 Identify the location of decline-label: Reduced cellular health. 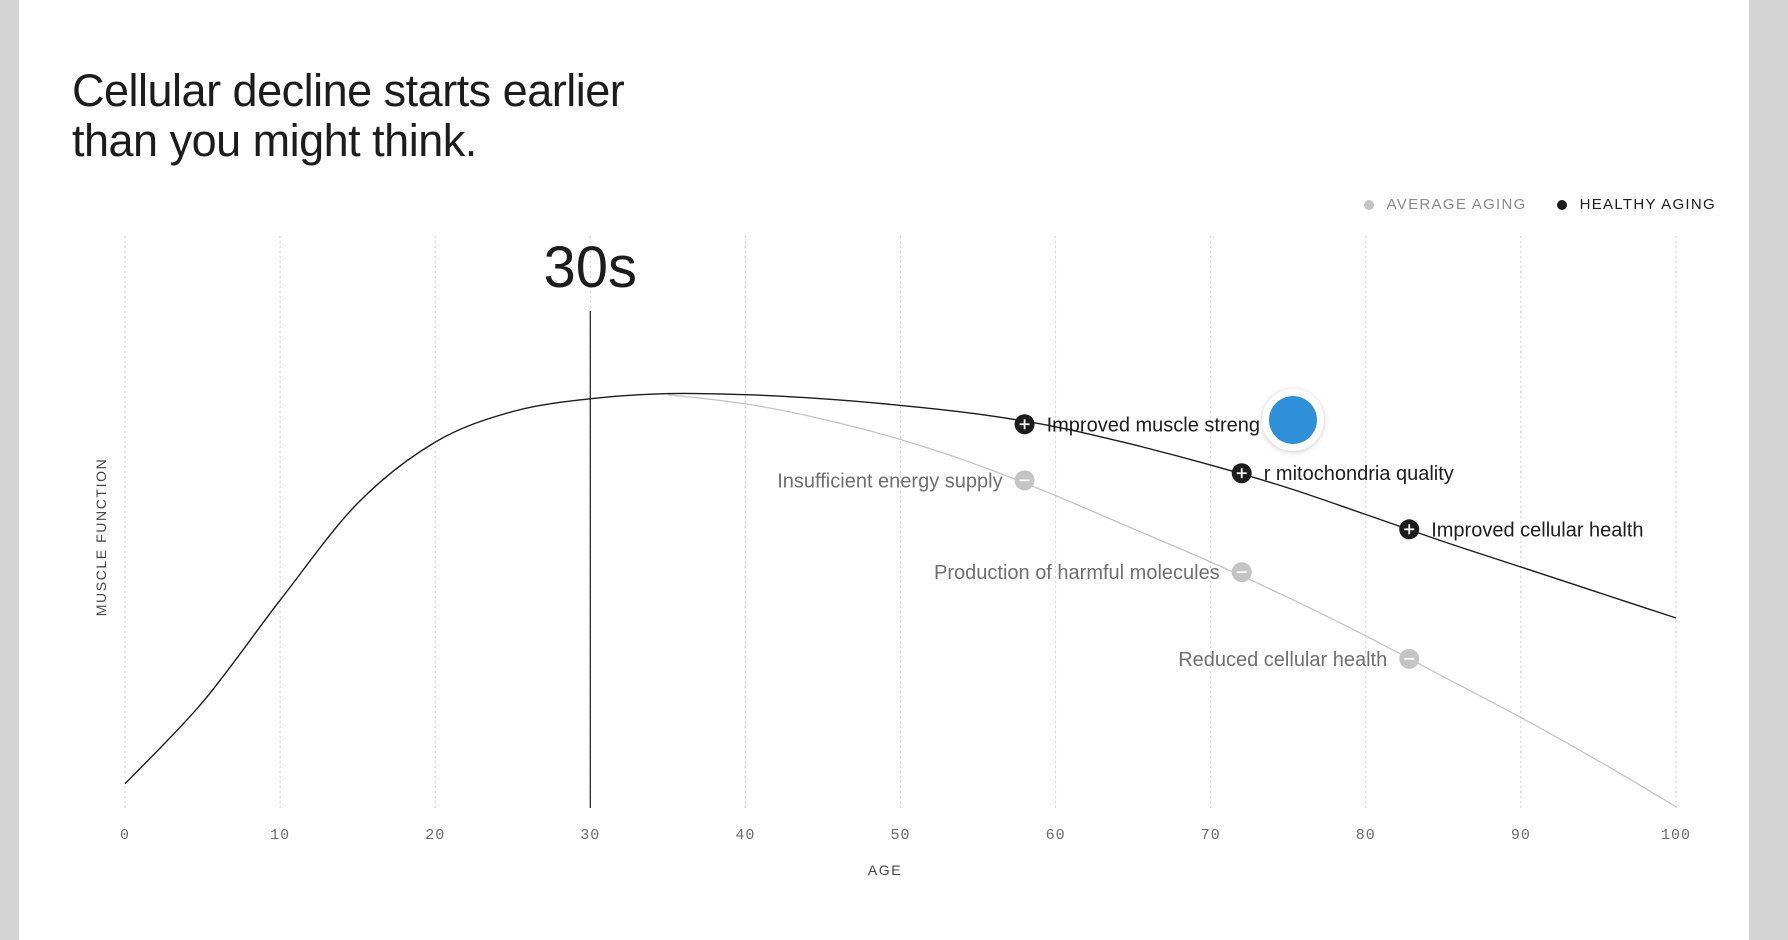
(1282, 660).